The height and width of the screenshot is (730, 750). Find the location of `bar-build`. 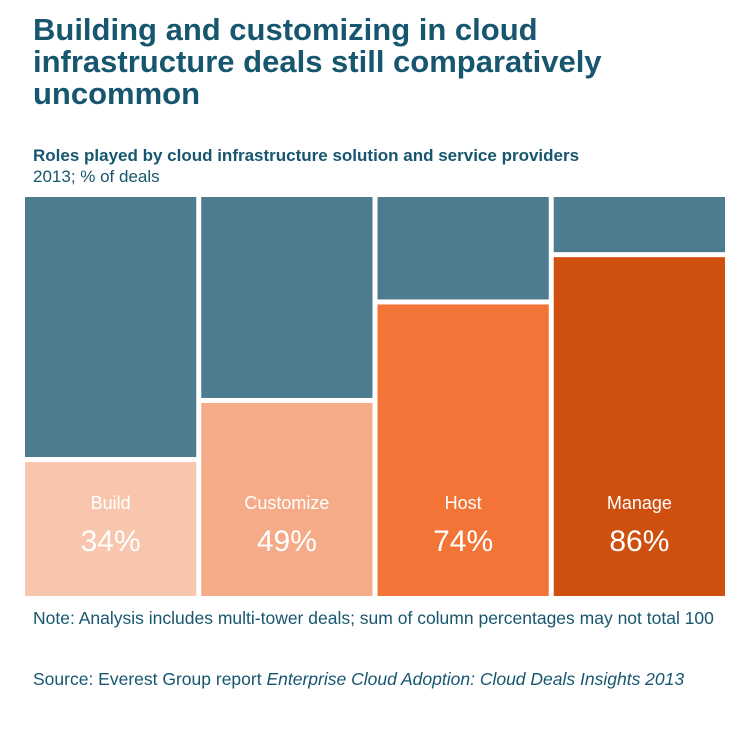

bar-build is located at coordinates (111, 529).